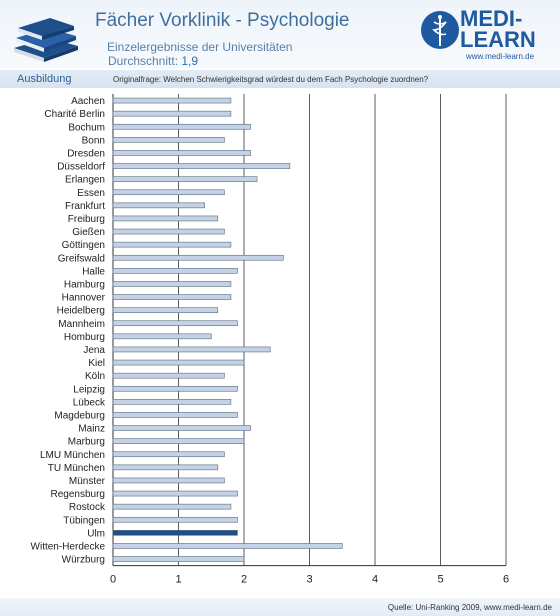 The image size is (560, 616). Describe the element at coordinates (84, 284) in the screenshot. I see `category-label-14: Hamburg` at that location.